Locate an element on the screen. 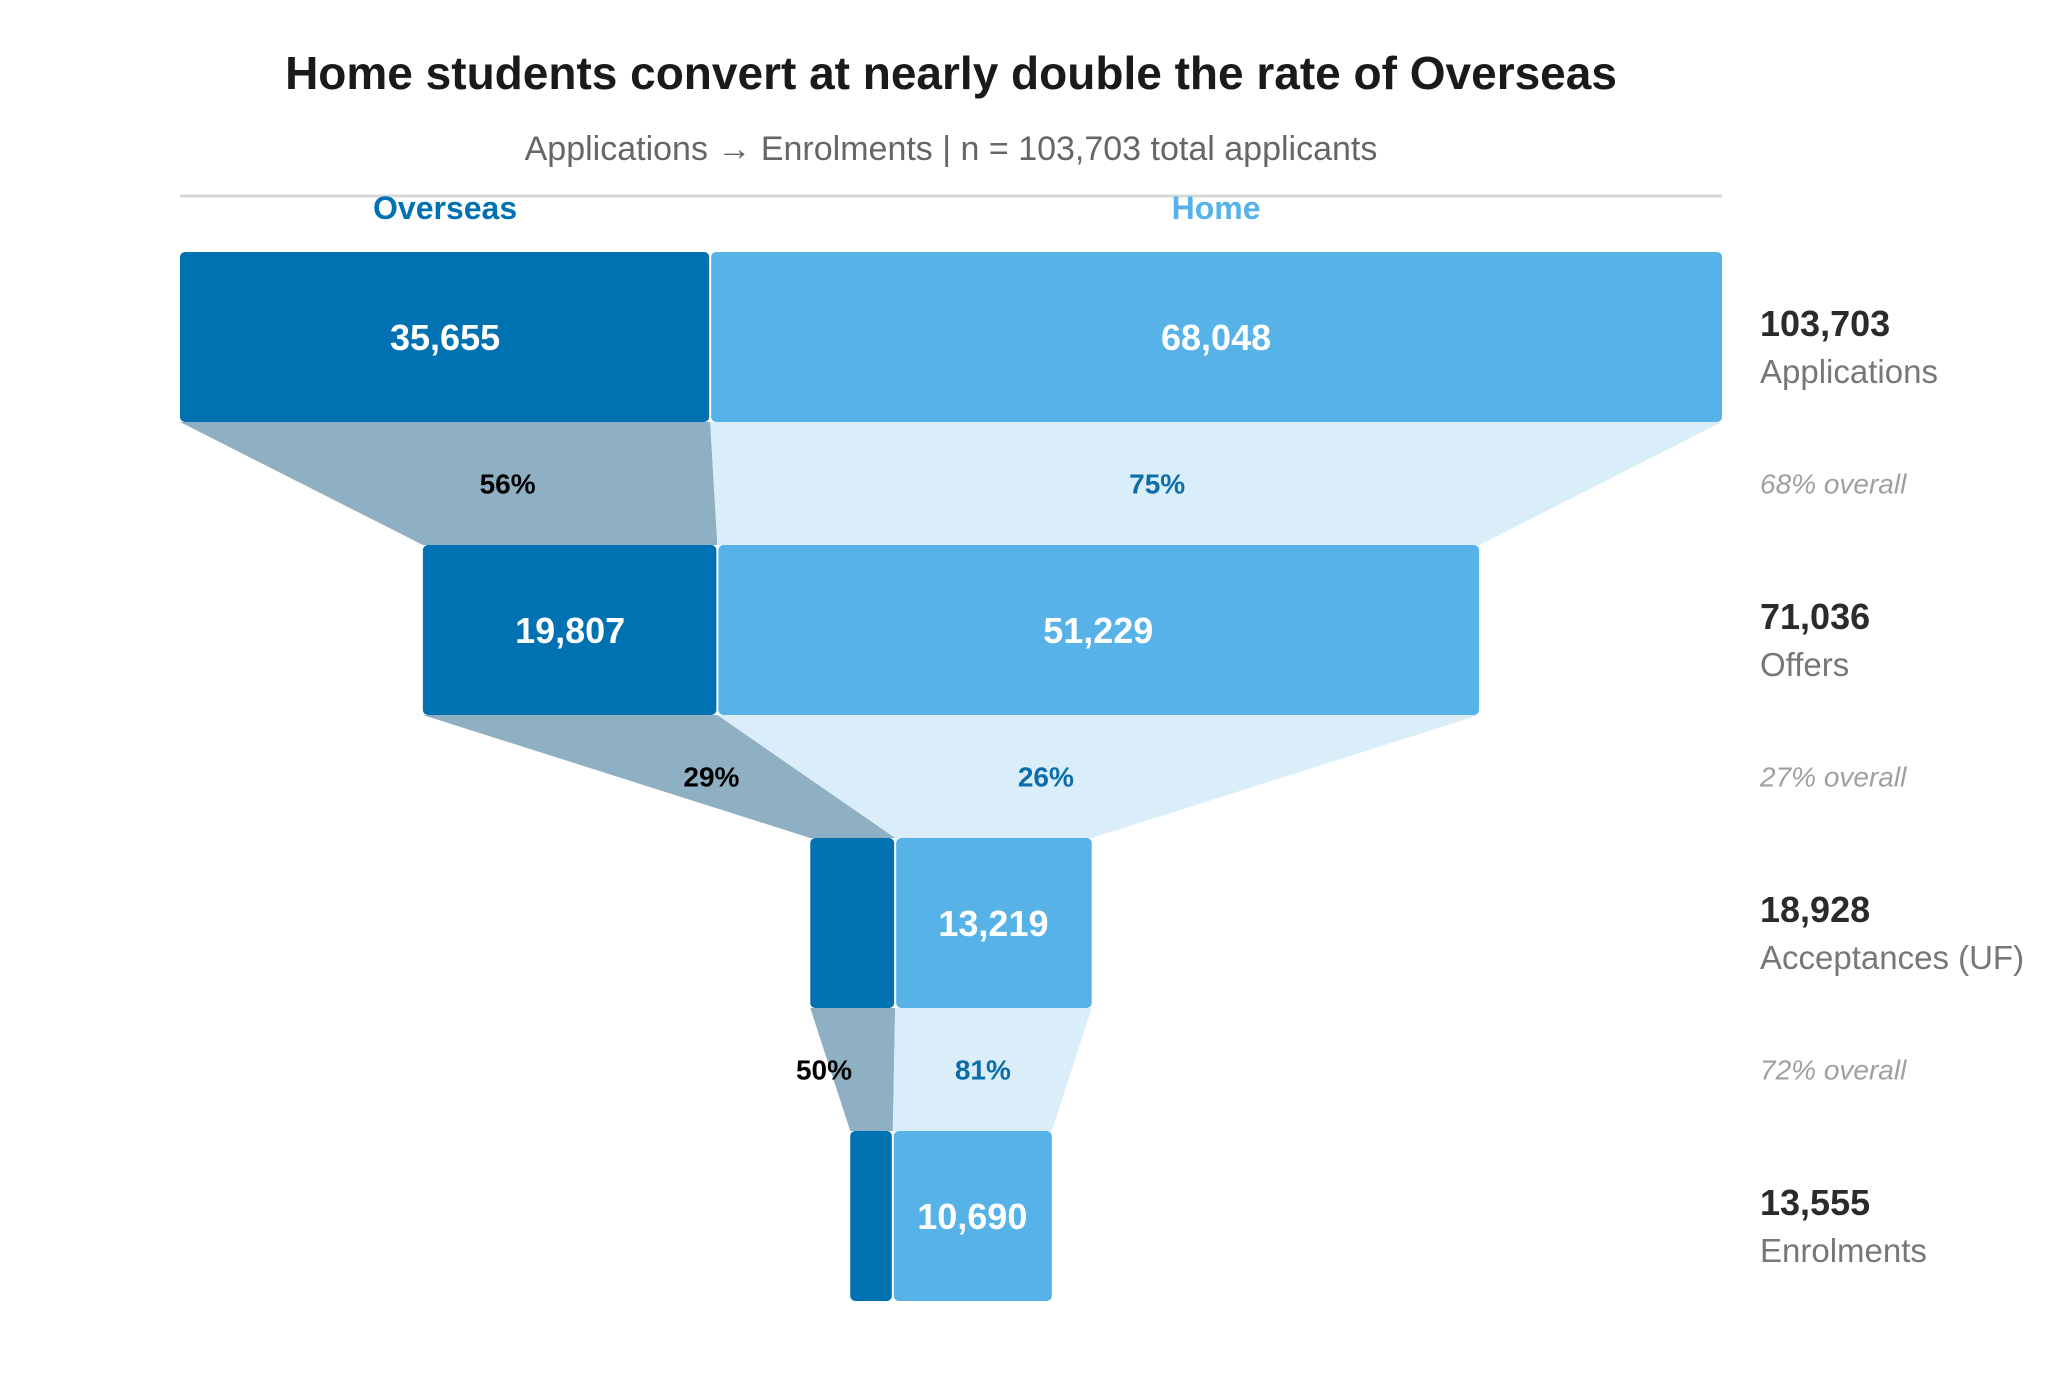 The width and height of the screenshot is (2046, 1400). overseas-value-label: 35,655 is located at coordinates (445, 337).